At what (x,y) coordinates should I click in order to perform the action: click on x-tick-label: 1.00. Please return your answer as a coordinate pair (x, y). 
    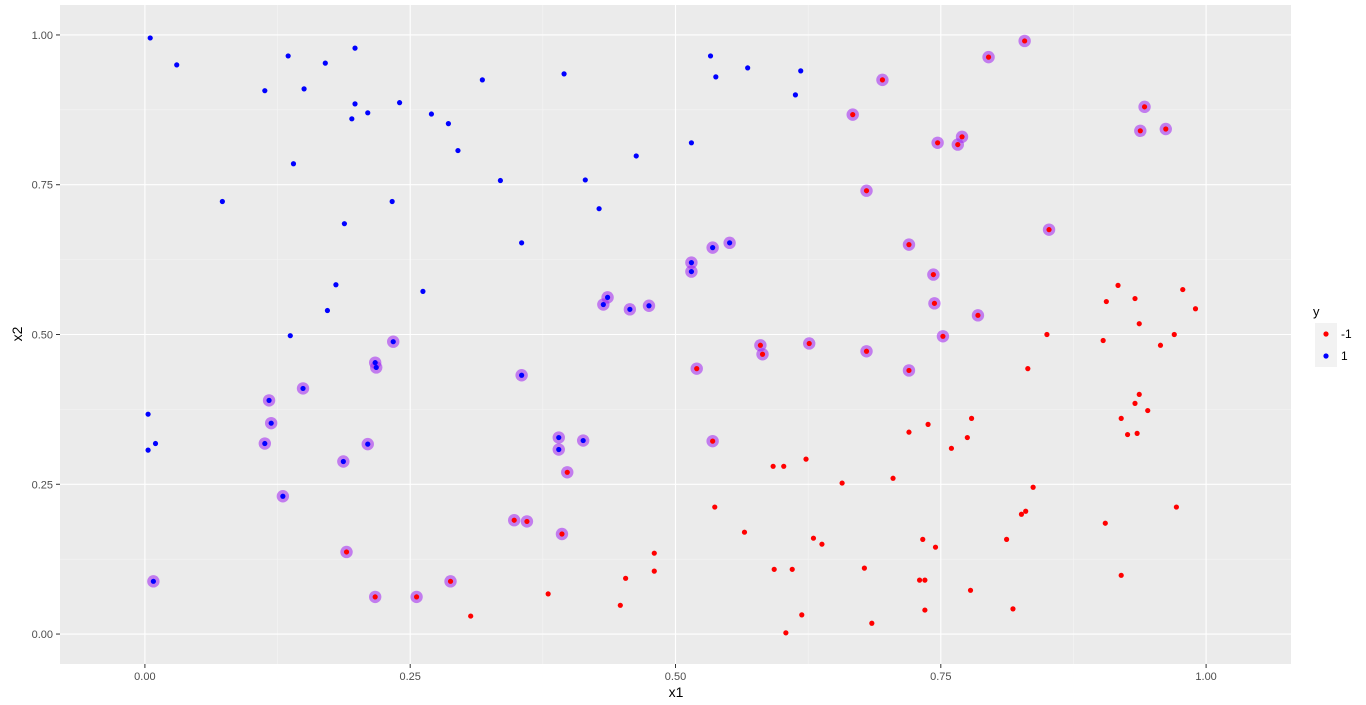
    Looking at the image, I should click on (1205, 677).